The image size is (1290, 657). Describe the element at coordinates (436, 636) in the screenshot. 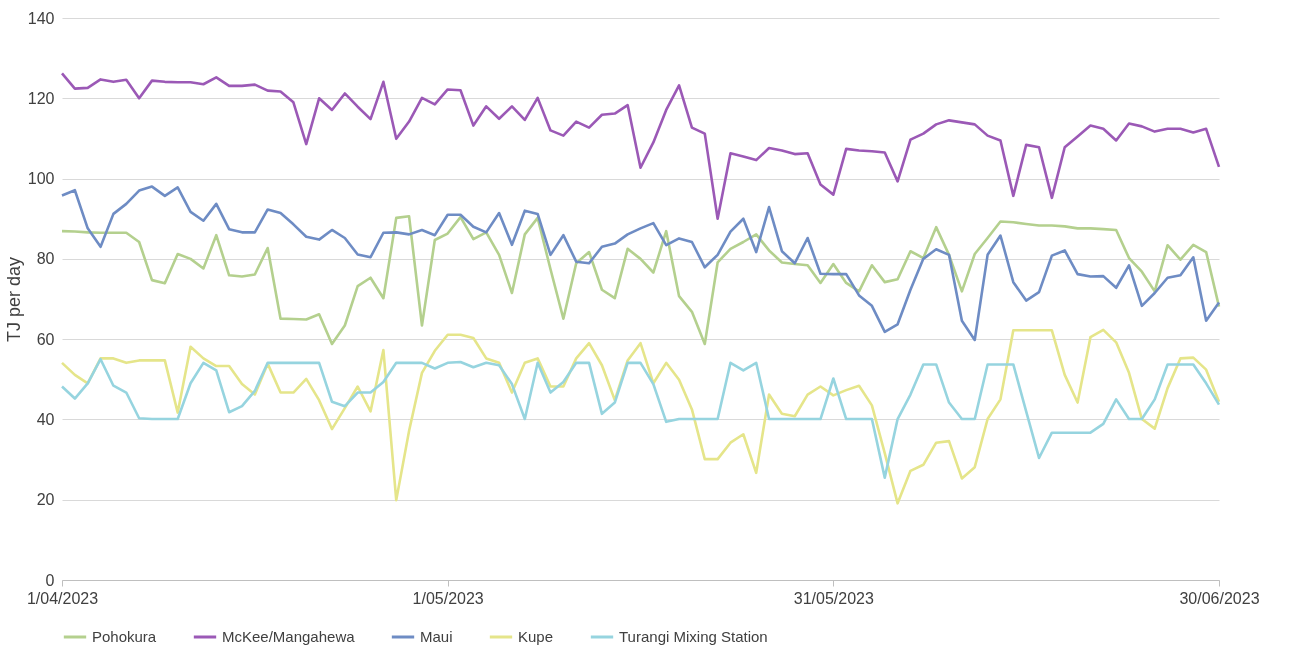

I see `legend-label: Maui` at that location.